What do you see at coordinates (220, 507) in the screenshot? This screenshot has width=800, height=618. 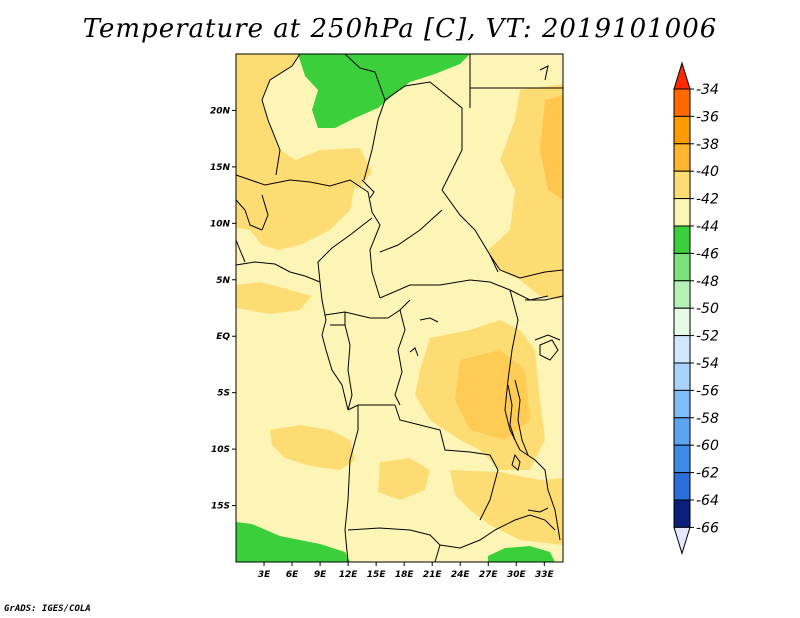 I see `lat-tick-label: 15S` at bounding box center [220, 507].